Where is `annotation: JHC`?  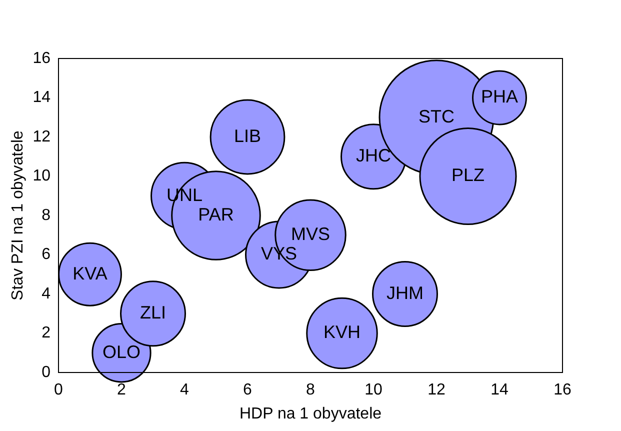
annotation: JHC is located at coordinates (373, 156).